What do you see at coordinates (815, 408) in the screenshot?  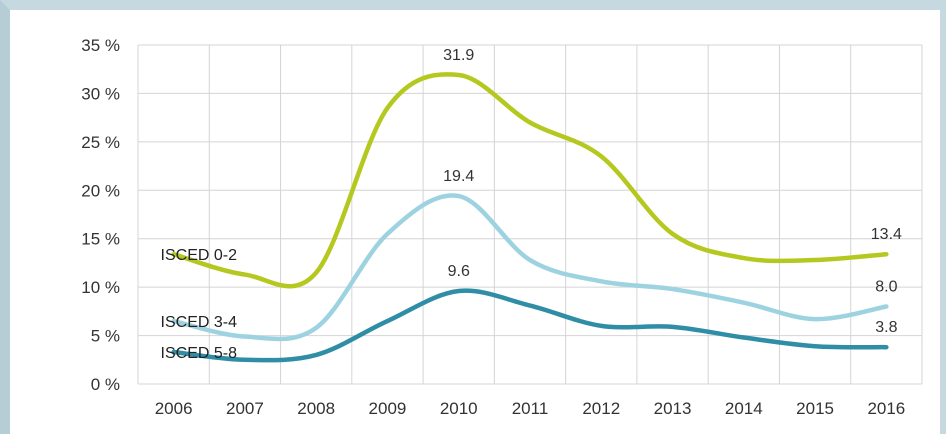 I see `x-tick-label: 2015` at bounding box center [815, 408].